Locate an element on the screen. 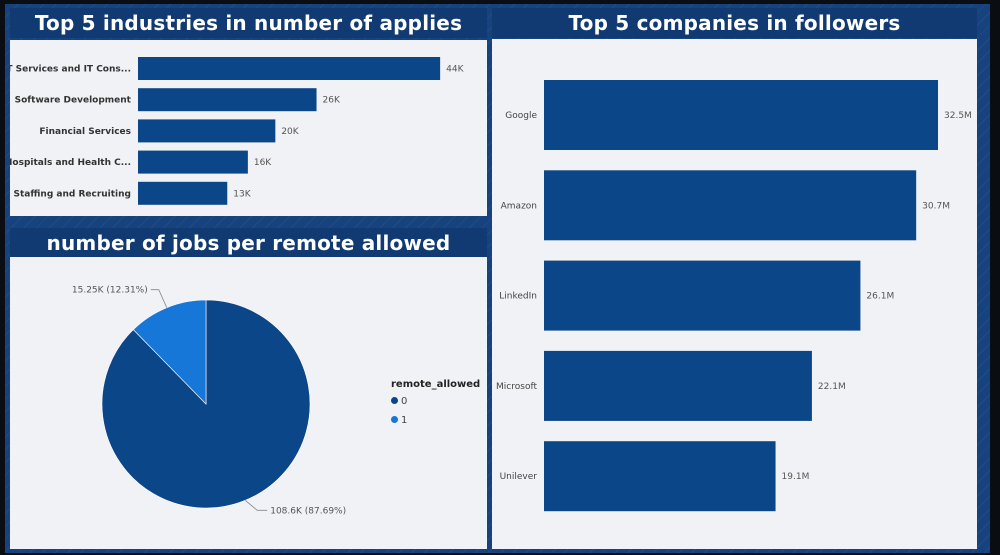 This screenshot has width=1000, height=555. companies-category-label-0: Google is located at coordinates (521, 116).